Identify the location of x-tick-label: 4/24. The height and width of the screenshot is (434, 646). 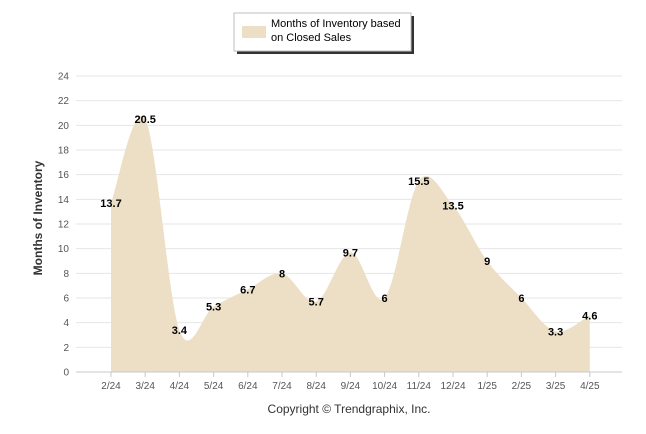
(180, 386).